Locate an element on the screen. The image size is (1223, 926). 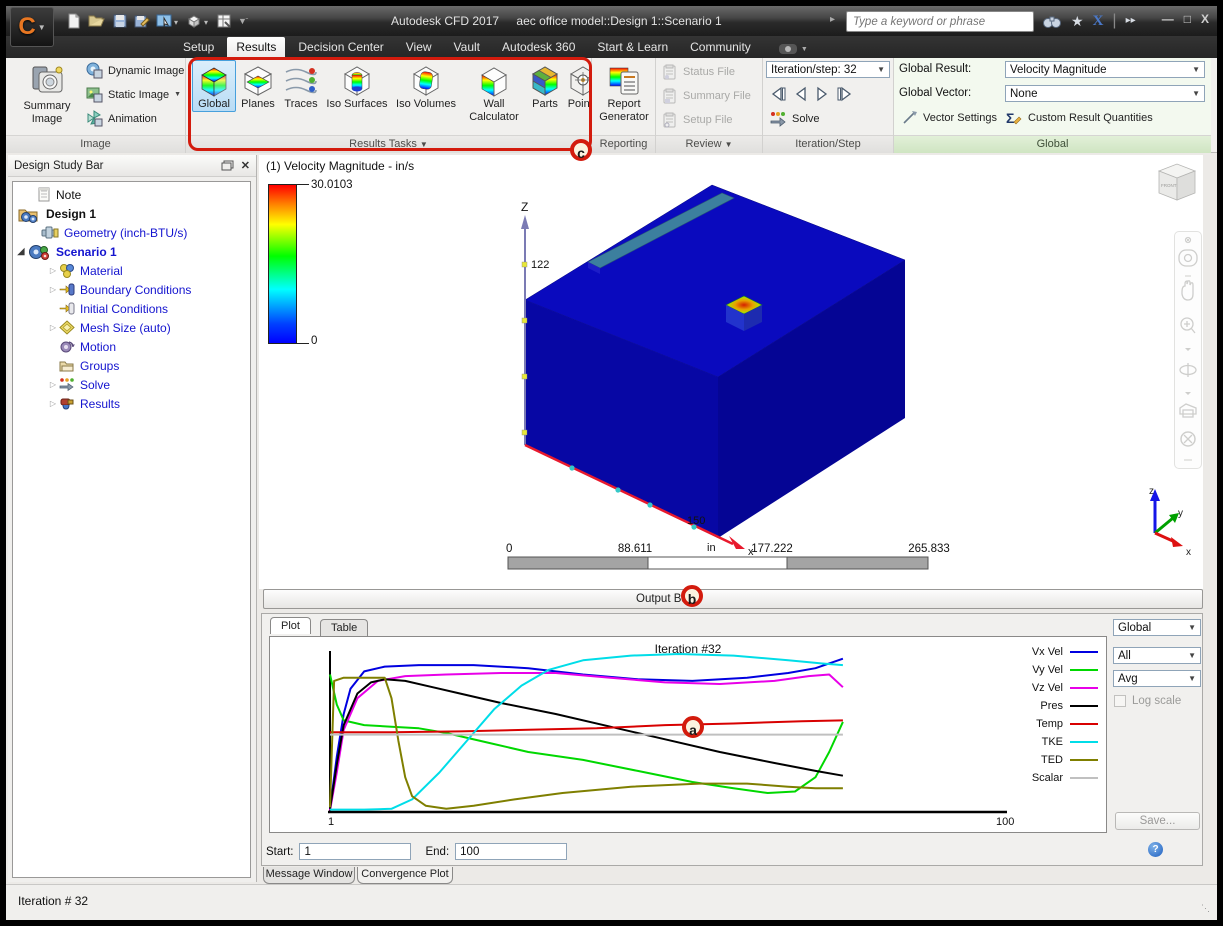
last-iteration-button is located at coordinates (844, 94).